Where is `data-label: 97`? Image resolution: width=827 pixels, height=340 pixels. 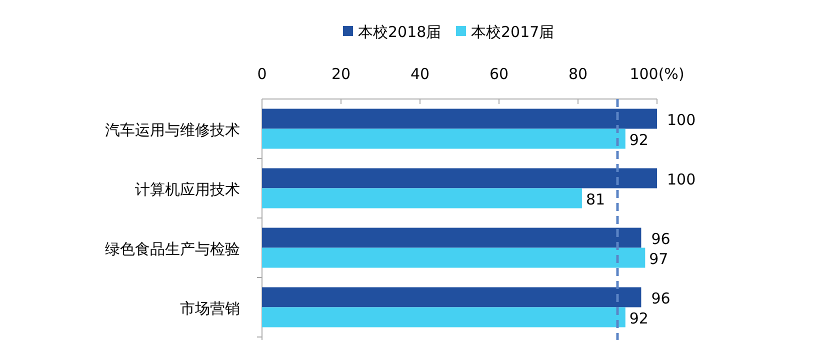
data-label: 97 is located at coordinates (658, 259).